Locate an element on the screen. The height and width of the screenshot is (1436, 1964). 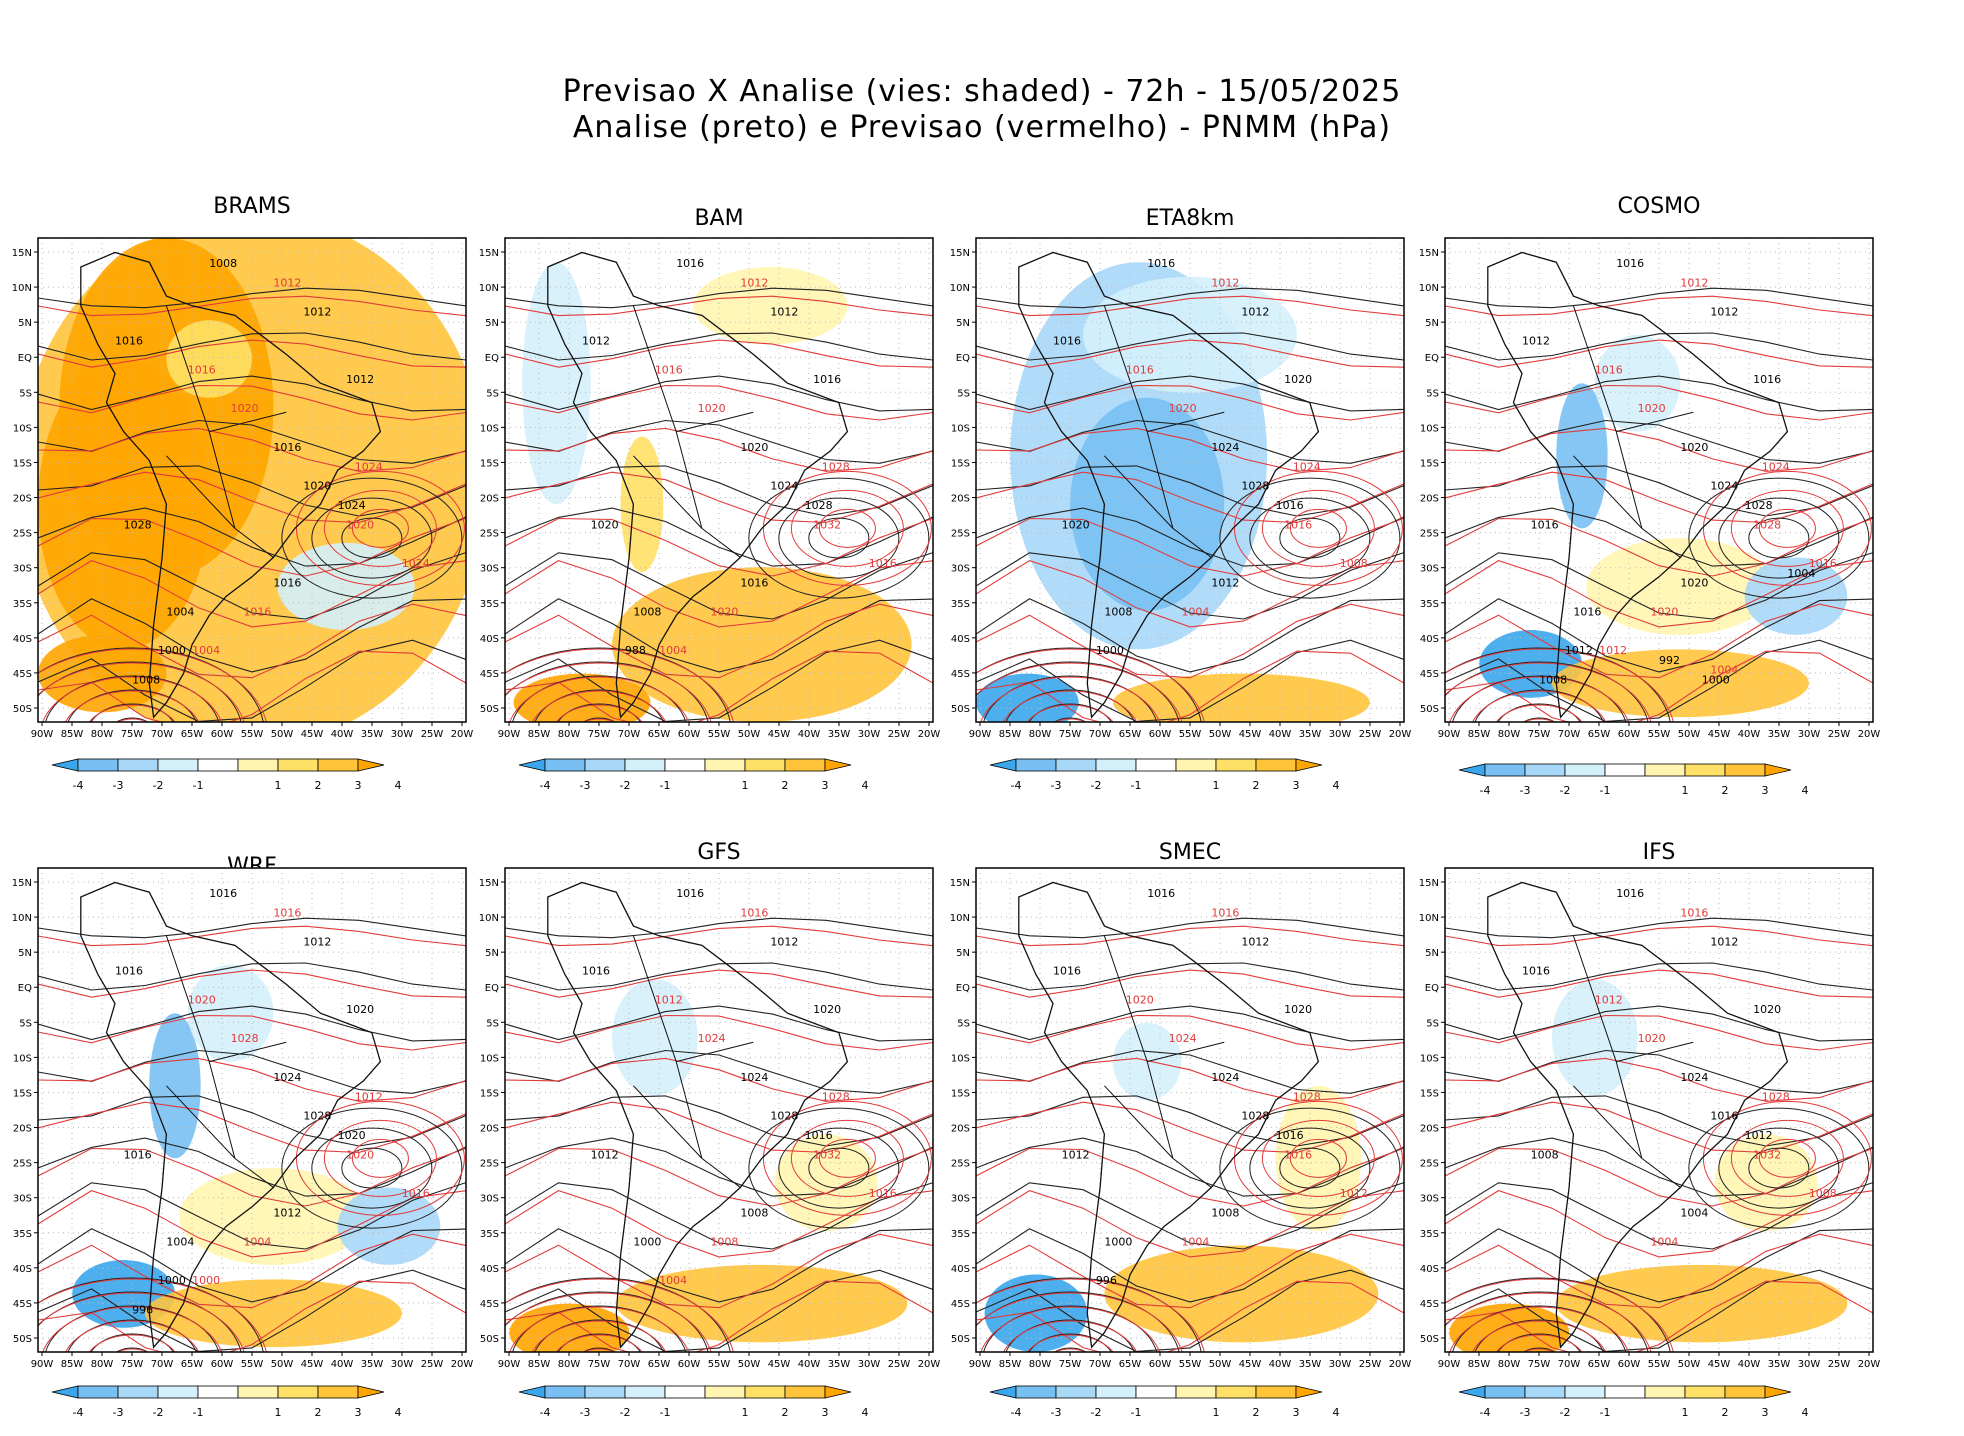
lon-tick-label: 40W is located at coordinates (1280, 734).